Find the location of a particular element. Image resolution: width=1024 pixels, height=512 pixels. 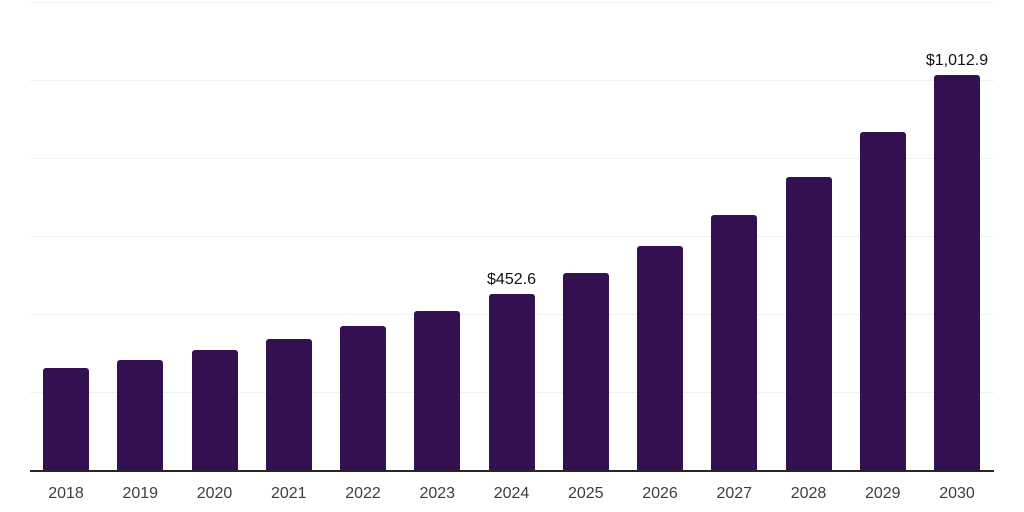

x-tick-2018: 2018 is located at coordinates (66, 493).